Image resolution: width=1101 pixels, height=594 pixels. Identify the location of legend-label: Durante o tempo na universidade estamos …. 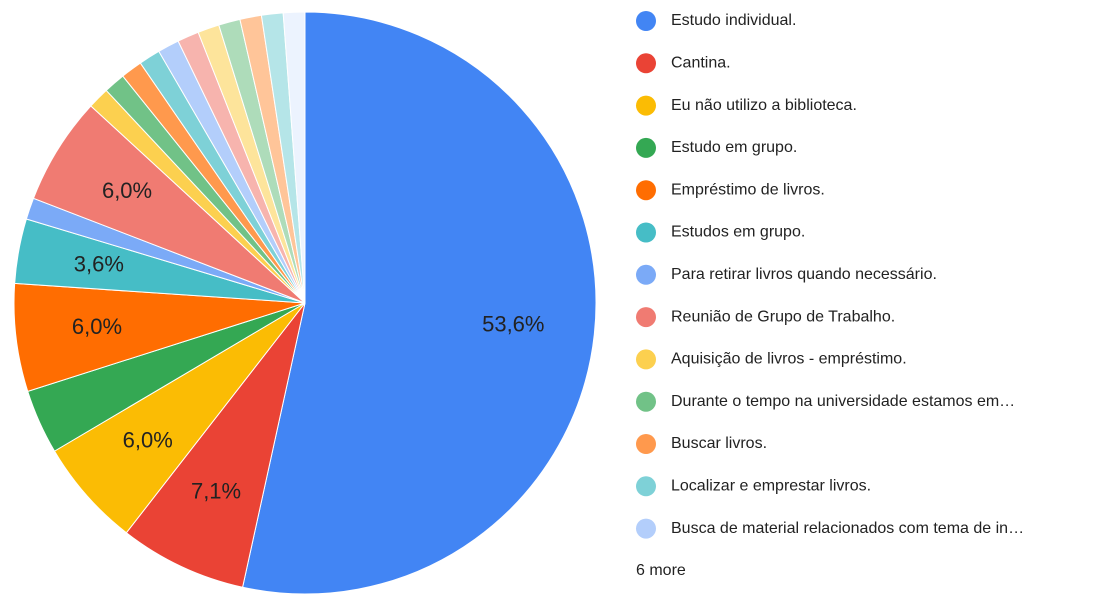
(843, 401).